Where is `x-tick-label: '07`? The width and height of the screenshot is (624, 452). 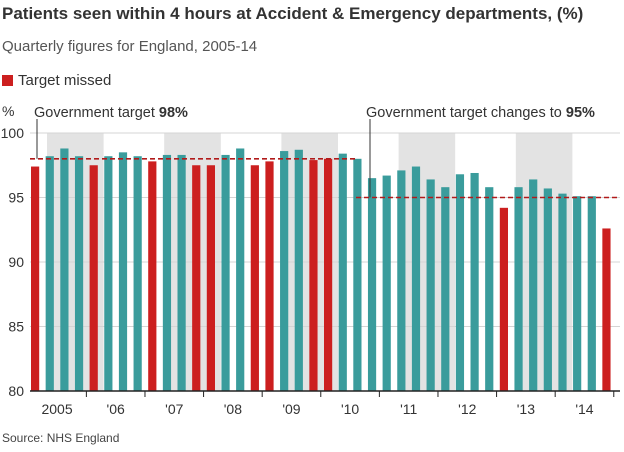 x-tick-label: '07 is located at coordinates (174, 409).